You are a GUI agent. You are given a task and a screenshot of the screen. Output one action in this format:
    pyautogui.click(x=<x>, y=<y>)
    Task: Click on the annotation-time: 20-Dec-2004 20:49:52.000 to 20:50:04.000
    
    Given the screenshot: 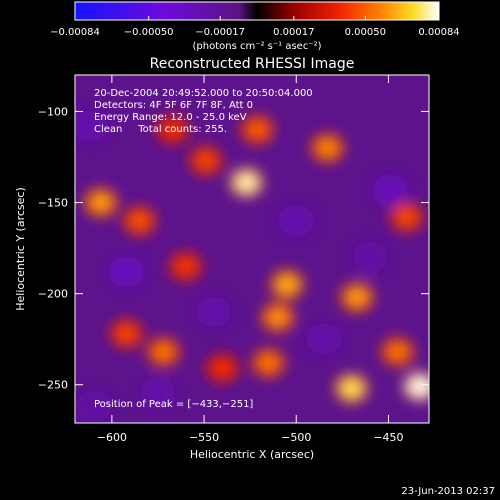 What is the action you would take?
    pyautogui.click(x=203, y=93)
    